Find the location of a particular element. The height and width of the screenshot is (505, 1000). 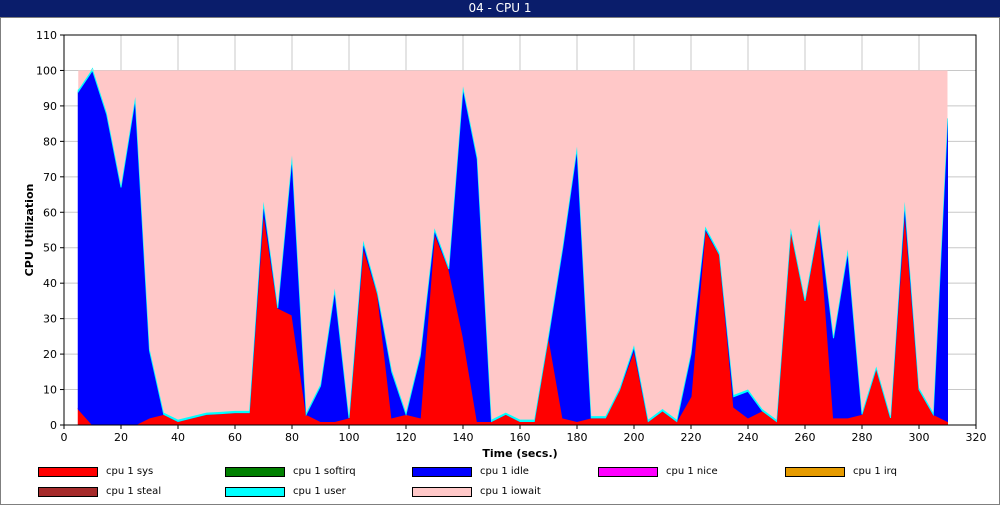

x-tick-label-60: 60 is located at coordinates (235, 437).